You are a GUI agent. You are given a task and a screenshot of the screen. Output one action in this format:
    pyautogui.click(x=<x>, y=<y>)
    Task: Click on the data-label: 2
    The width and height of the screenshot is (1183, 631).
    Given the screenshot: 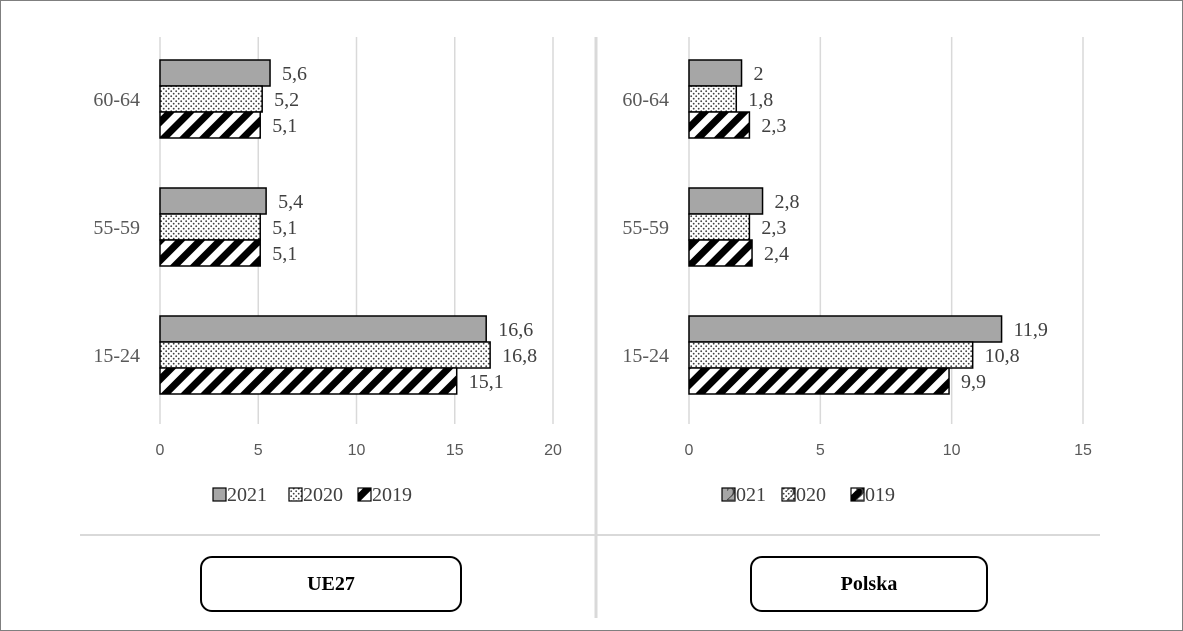 What is the action you would take?
    pyautogui.click(x=759, y=74)
    